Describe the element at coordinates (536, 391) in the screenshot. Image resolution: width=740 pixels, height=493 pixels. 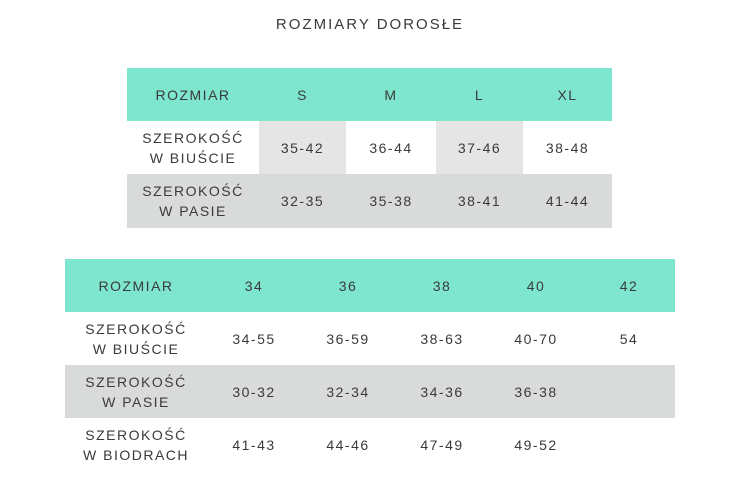
I see `table-cell: 36-38` at that location.